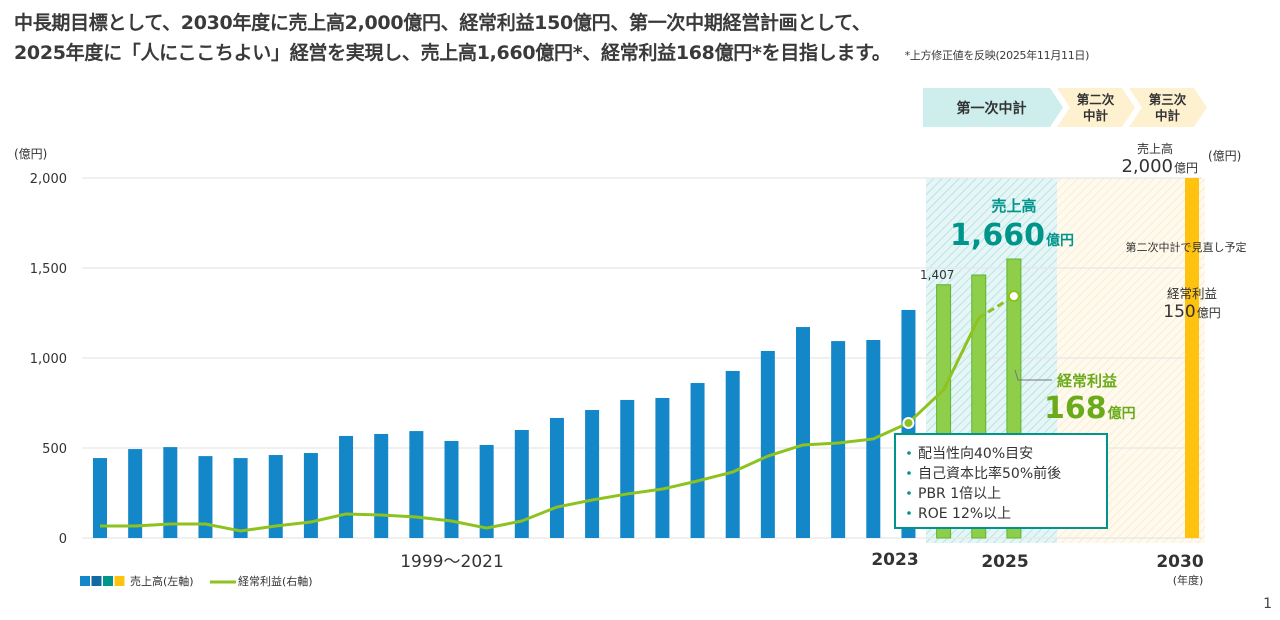 The height and width of the screenshot is (620, 1280). I want to click on sales-target-2030-group: 2,000億円, so click(1159, 166).